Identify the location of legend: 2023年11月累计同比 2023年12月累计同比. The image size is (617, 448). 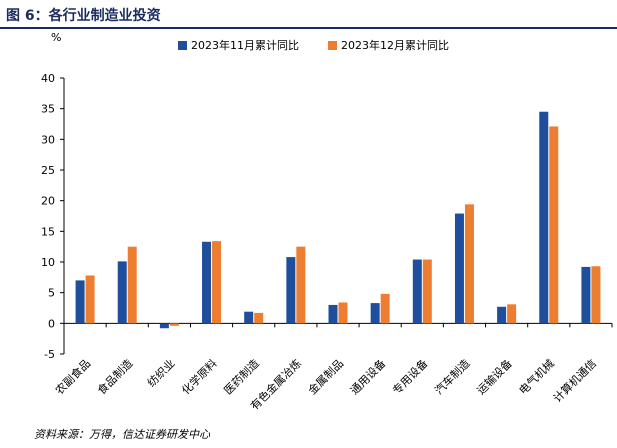
(308, 45).